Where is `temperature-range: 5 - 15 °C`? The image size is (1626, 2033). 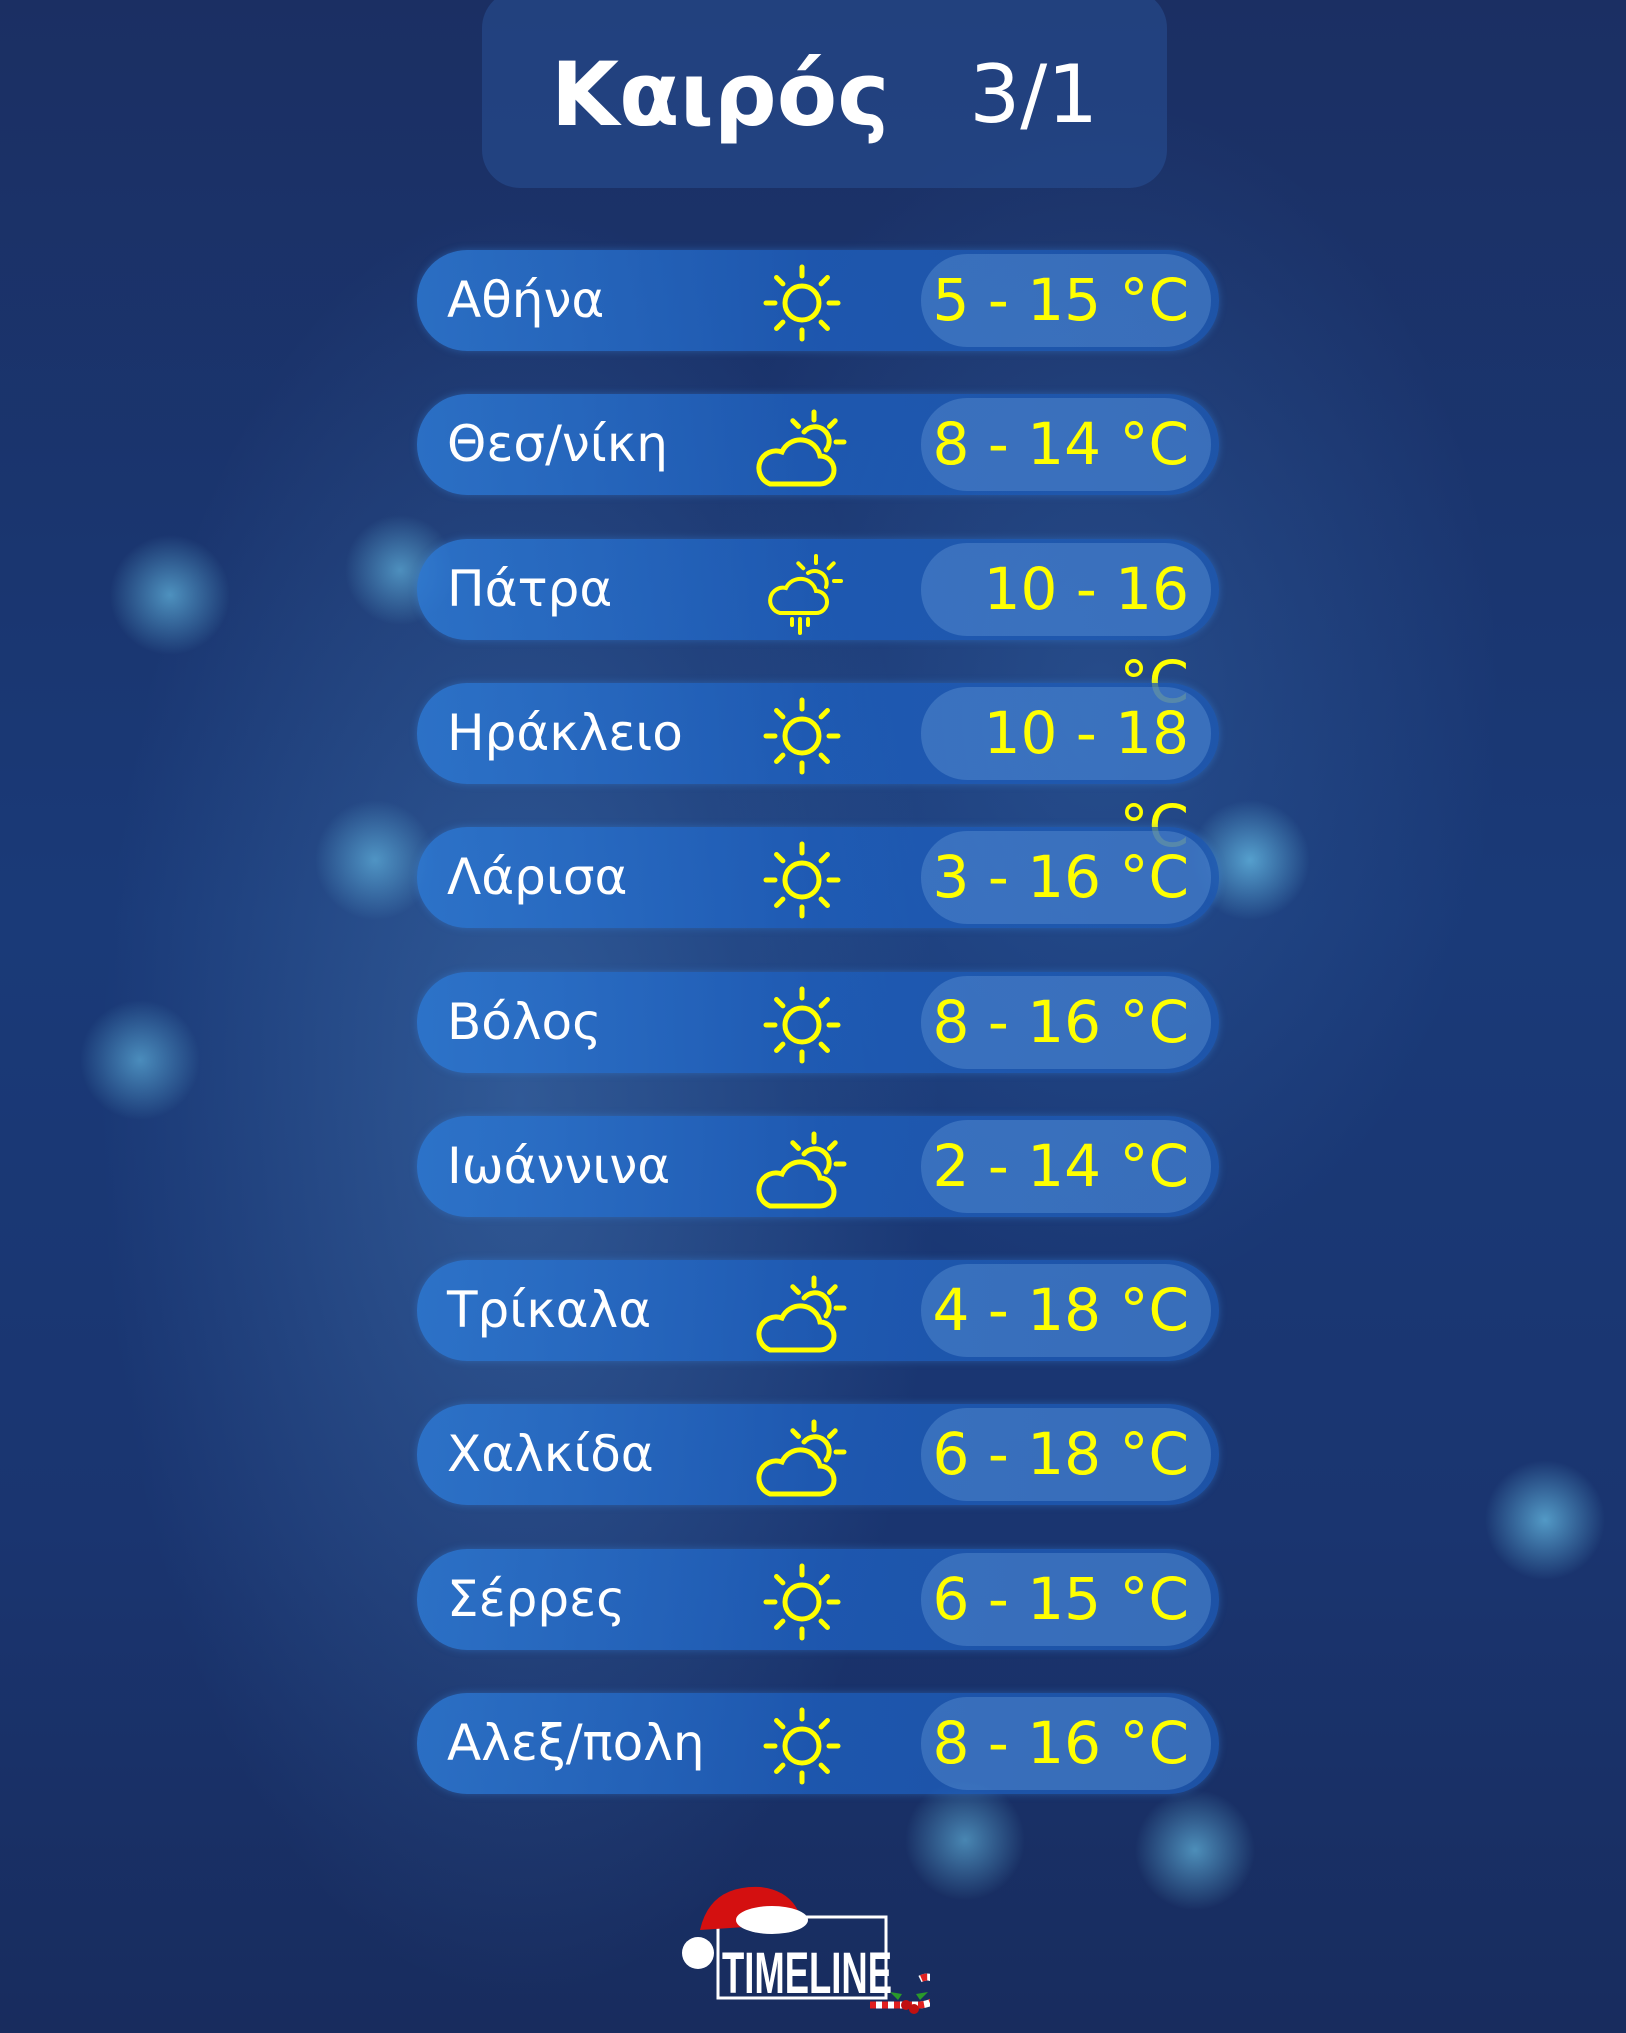 temperature-range: 5 - 15 °C is located at coordinates (1066, 300).